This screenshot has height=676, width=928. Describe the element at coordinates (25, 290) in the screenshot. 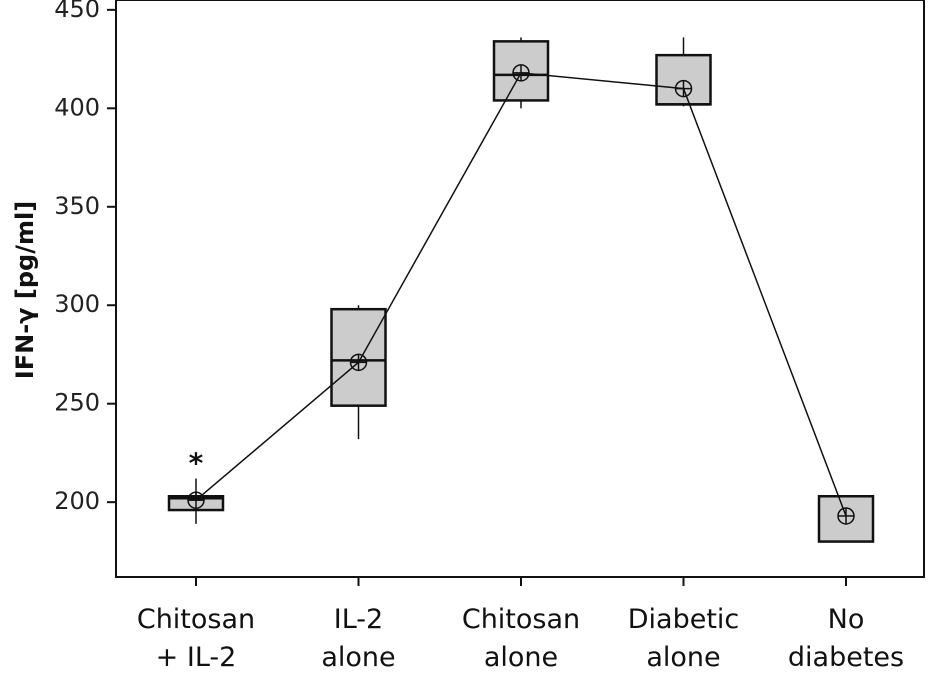

I see `y-axis-title: IFN-γ [pg/ml]` at that location.